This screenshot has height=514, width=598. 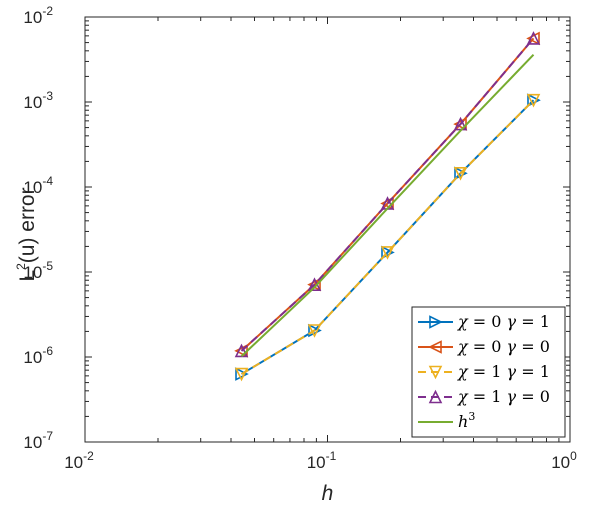 What do you see at coordinates (466, 420) in the screenshot?
I see `legend-entry: h3` at bounding box center [466, 420].